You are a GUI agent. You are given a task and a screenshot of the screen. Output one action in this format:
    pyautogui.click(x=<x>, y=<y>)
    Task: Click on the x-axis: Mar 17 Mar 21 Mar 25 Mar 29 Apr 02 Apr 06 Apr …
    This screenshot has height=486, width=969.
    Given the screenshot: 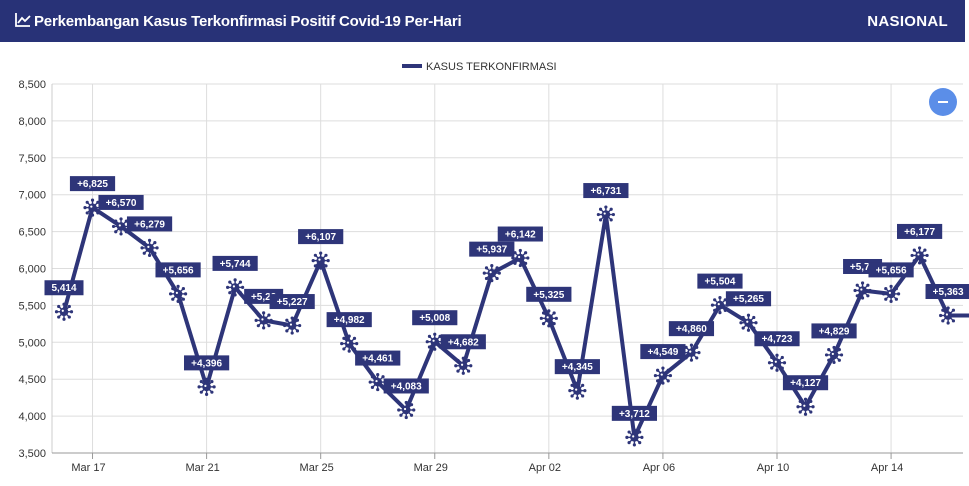 What is the action you would take?
    pyautogui.click(x=507, y=463)
    